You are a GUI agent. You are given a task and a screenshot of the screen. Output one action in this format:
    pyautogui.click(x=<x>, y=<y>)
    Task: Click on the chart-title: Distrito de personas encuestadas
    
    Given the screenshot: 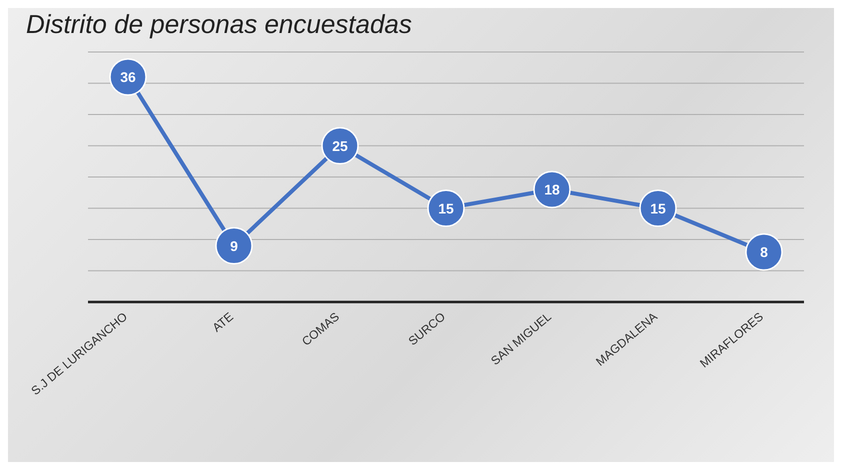 What is the action you would take?
    pyautogui.click(x=219, y=24)
    